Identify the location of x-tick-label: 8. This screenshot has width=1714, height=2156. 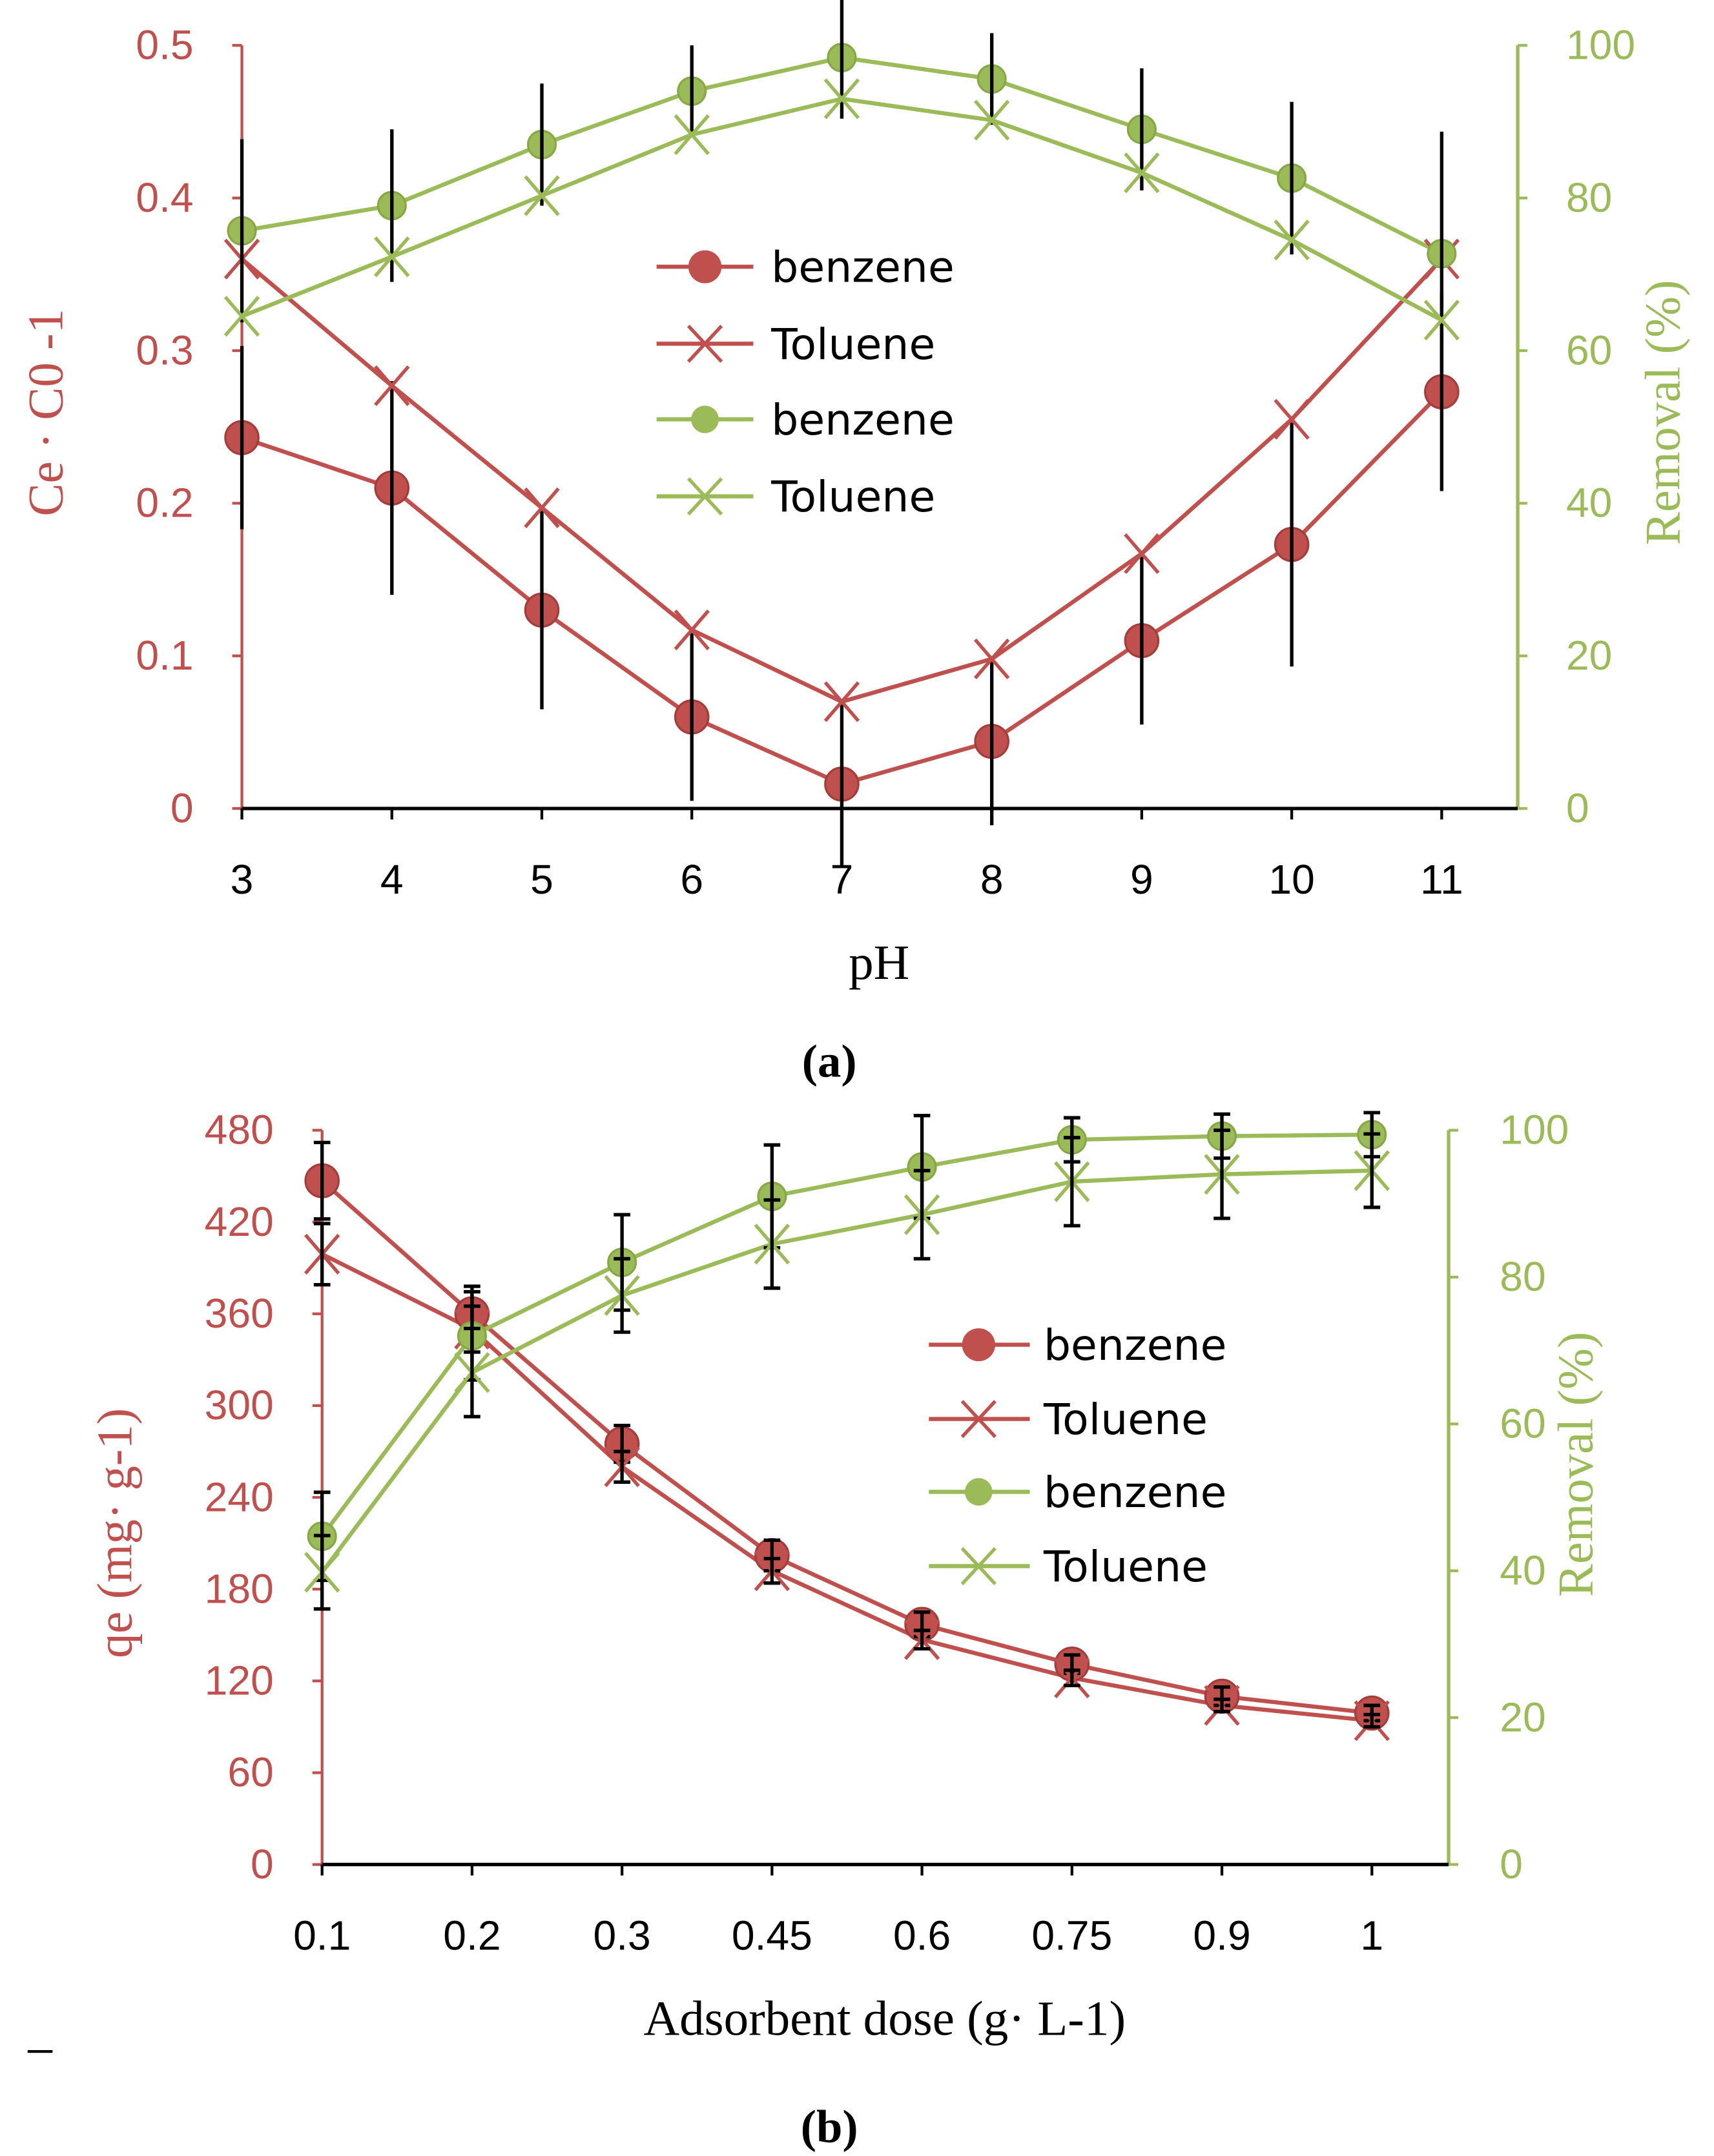
(992, 879).